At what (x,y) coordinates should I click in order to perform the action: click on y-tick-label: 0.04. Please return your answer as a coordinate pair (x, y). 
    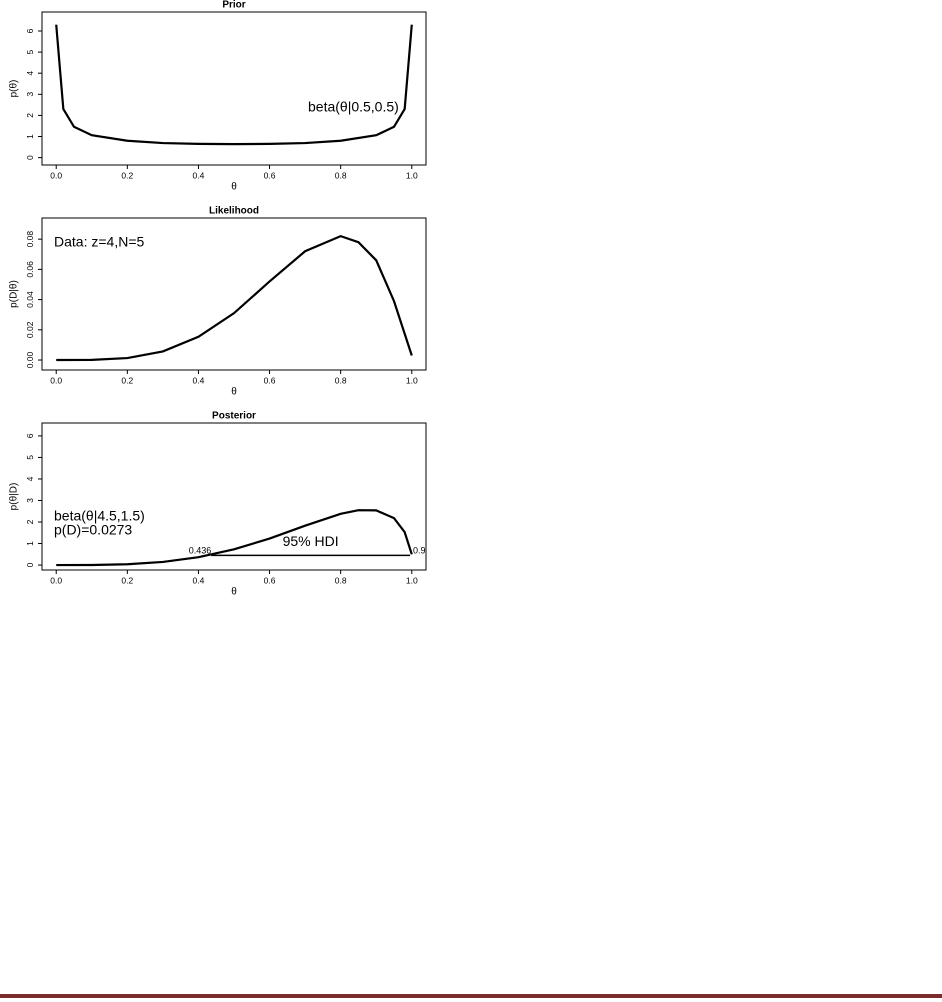
    Looking at the image, I should click on (30, 299).